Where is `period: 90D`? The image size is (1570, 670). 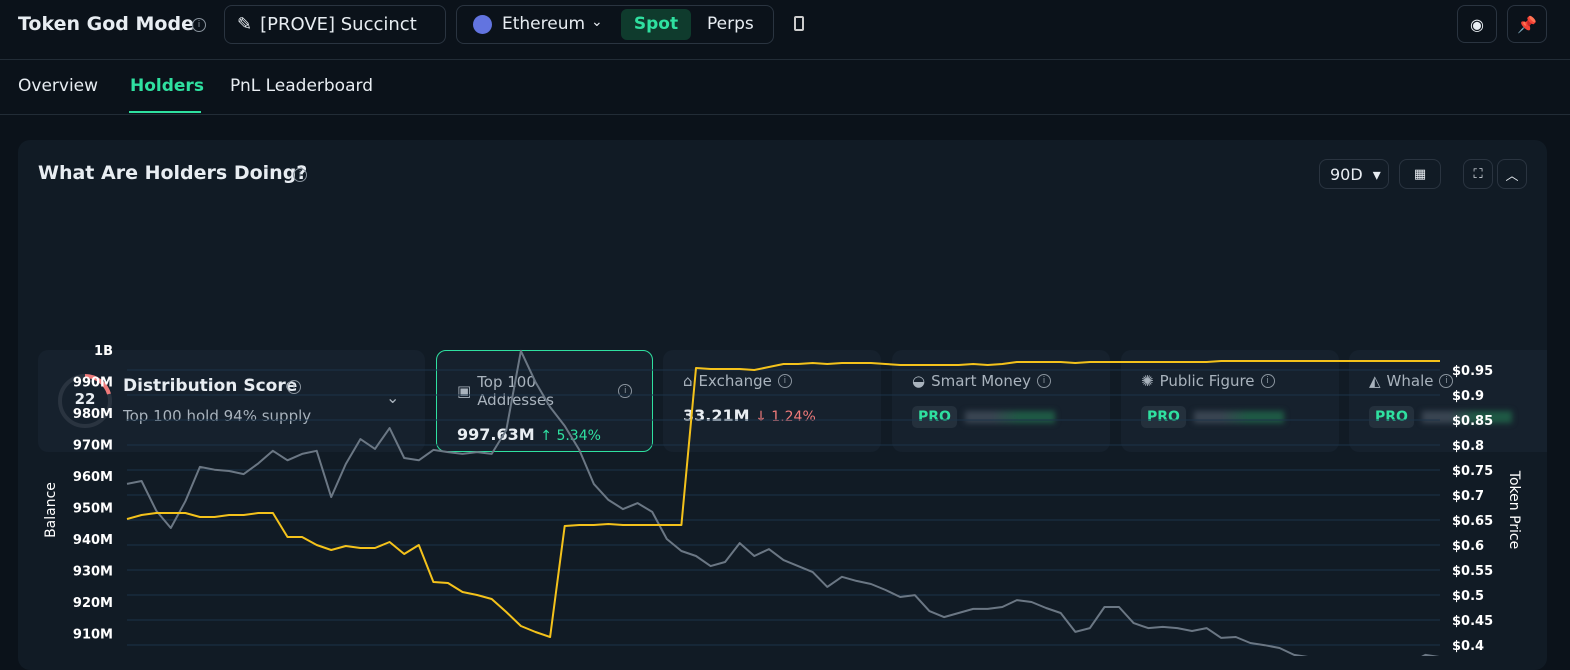 period: 90D is located at coordinates (1346, 174).